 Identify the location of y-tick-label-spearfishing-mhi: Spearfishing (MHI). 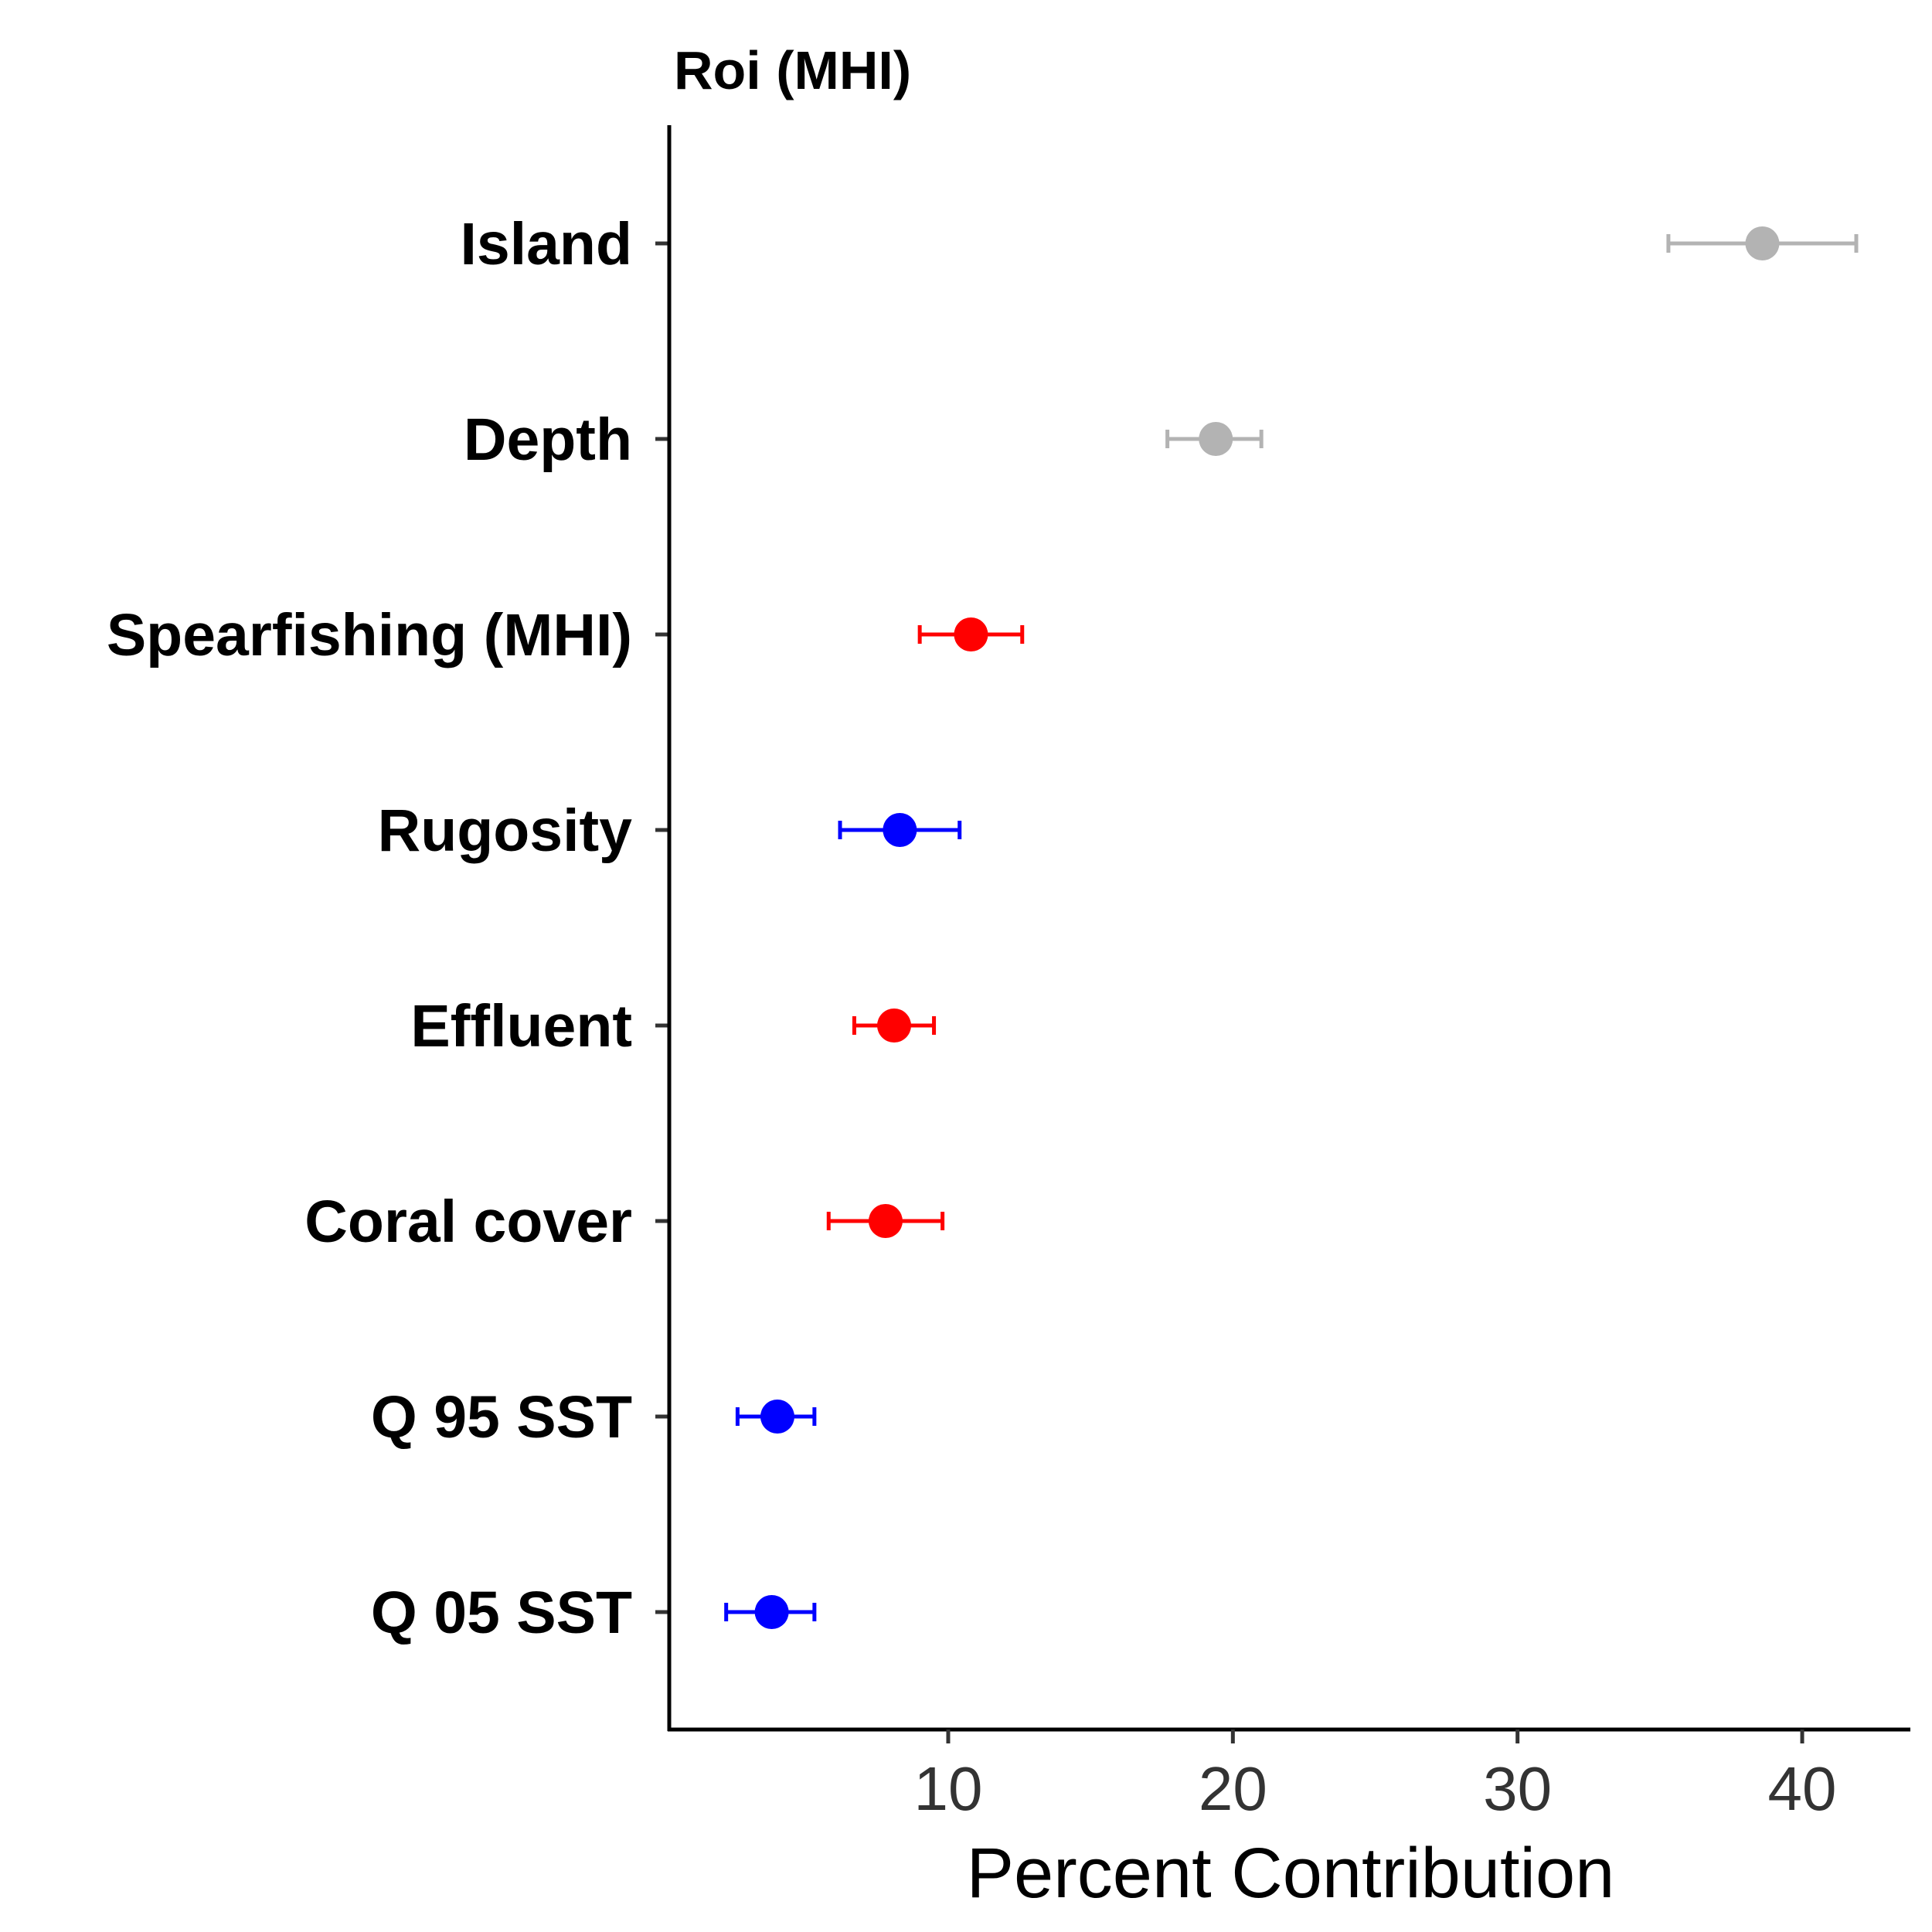
(369, 635).